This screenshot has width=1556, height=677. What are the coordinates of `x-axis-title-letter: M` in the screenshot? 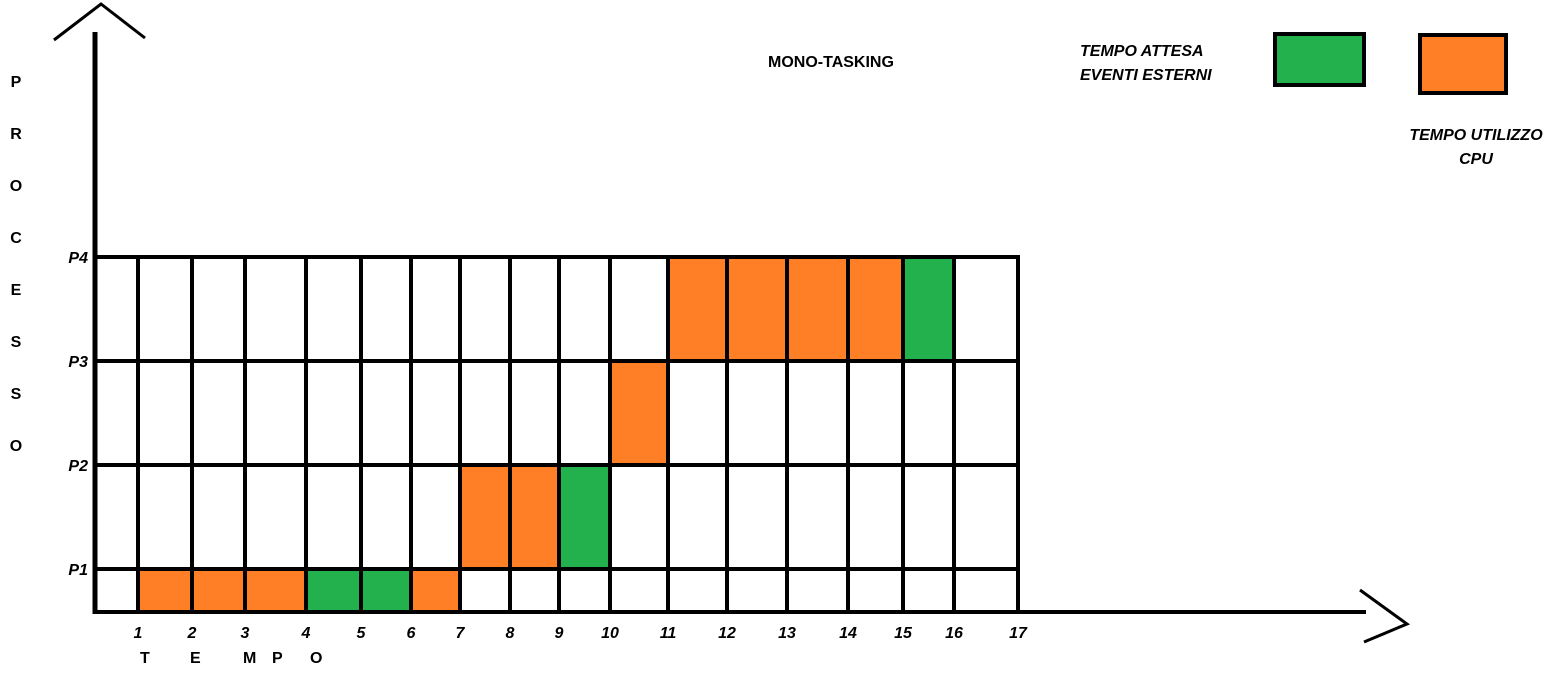 It's located at (250, 658).